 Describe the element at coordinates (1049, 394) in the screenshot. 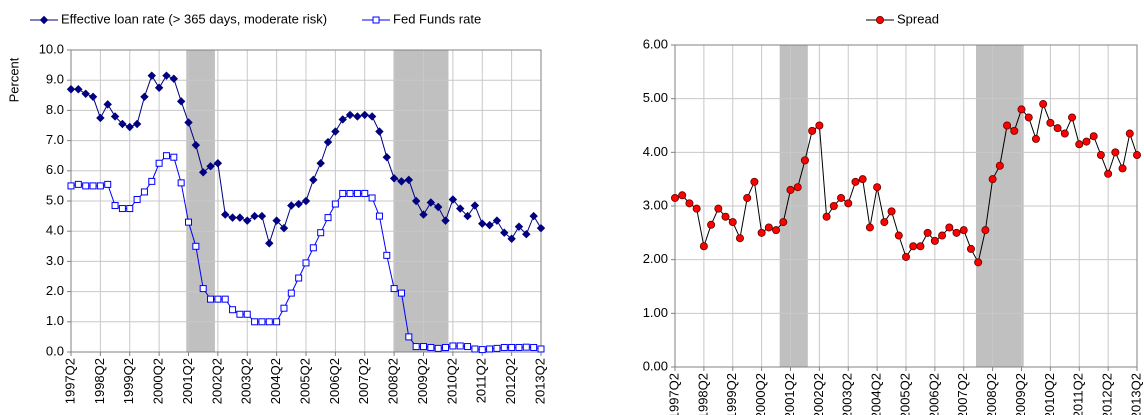

I see `x-tick-label: 2010Q2` at that location.